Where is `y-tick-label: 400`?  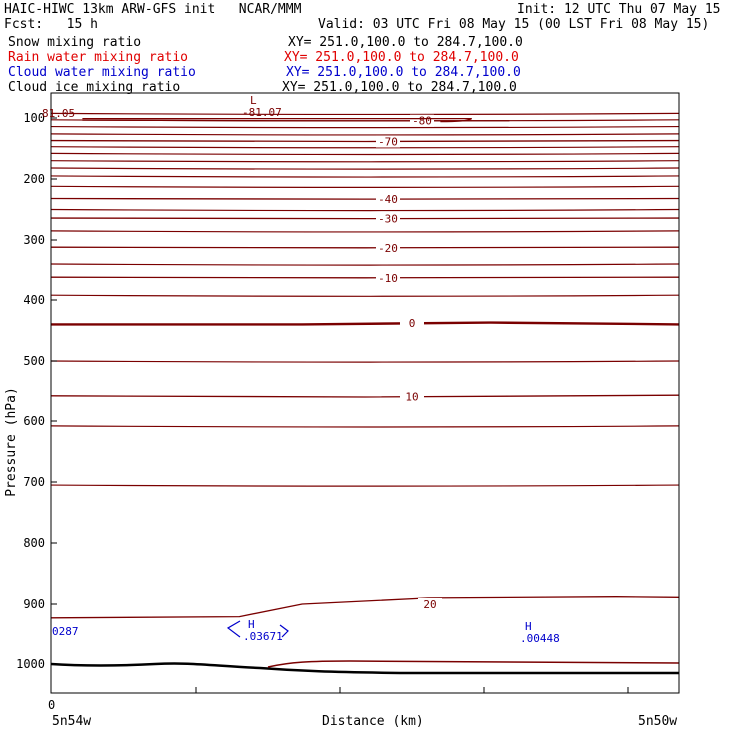
y-tick-label: 400 is located at coordinates (34, 300).